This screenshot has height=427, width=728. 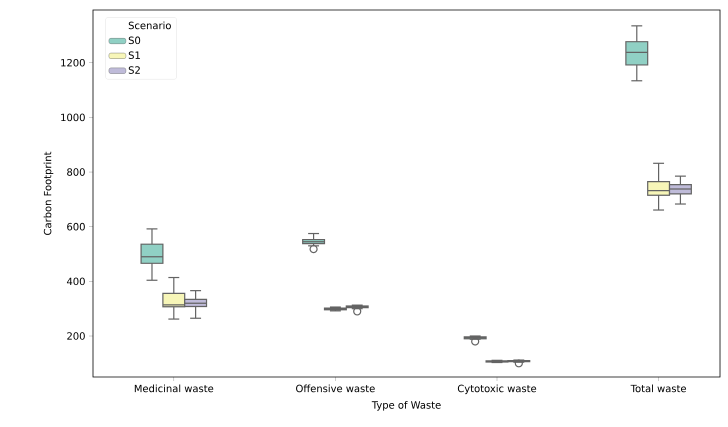 I want to click on y-tick-label: 1200, so click(x=73, y=62).